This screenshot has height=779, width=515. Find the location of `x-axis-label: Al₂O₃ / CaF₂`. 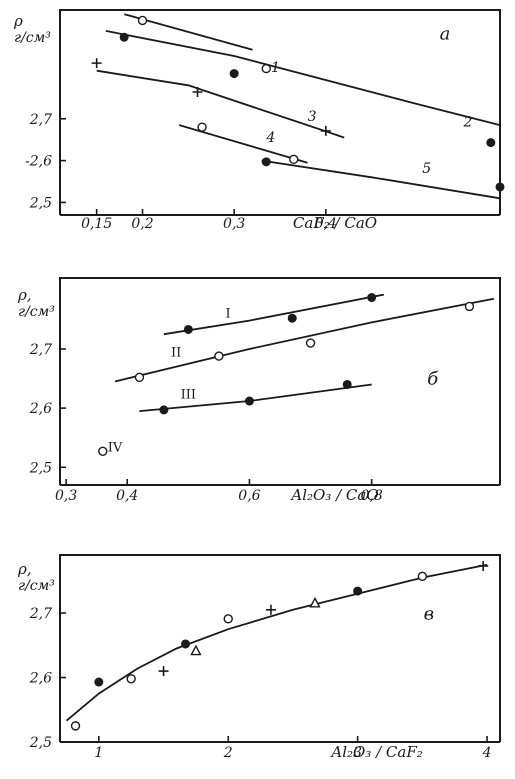

x-axis-label: Al₂O₃ / CaF₂ is located at coordinates (375, 752).